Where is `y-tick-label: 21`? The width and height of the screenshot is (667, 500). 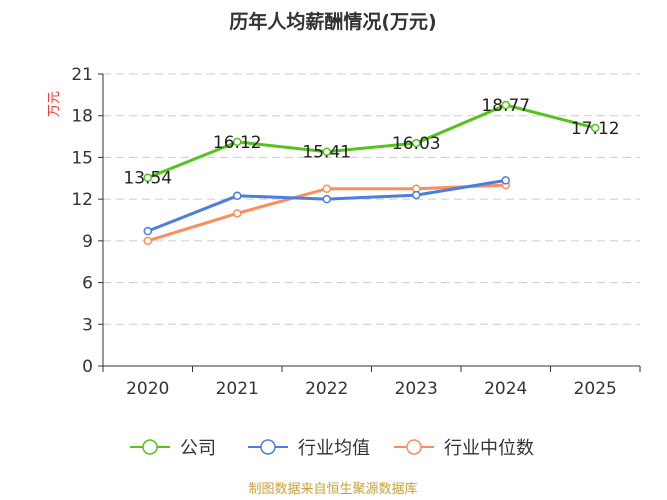 y-tick-label: 21 is located at coordinates (82, 75).